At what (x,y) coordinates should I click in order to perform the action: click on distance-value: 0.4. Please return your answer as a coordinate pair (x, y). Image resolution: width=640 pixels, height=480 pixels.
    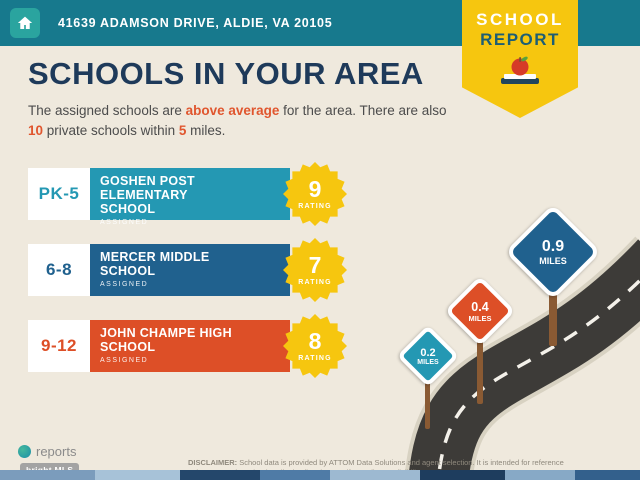
    Looking at the image, I should click on (480, 306).